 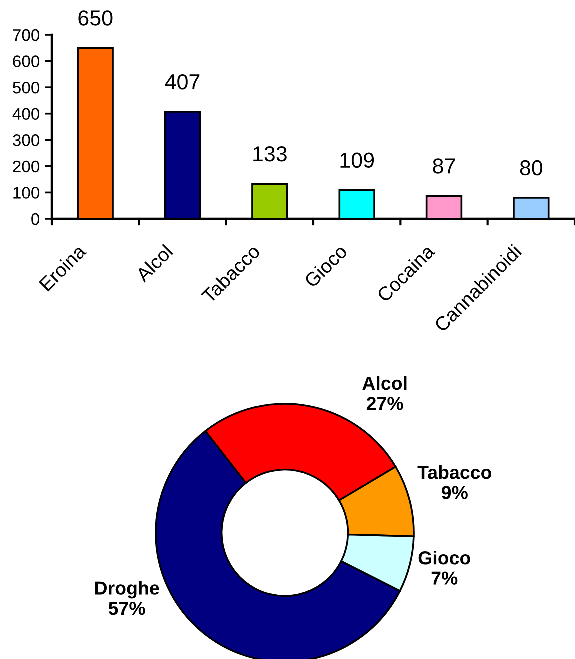 What do you see at coordinates (128, 590) in the screenshot?
I see `slice-label: Droghe` at bounding box center [128, 590].